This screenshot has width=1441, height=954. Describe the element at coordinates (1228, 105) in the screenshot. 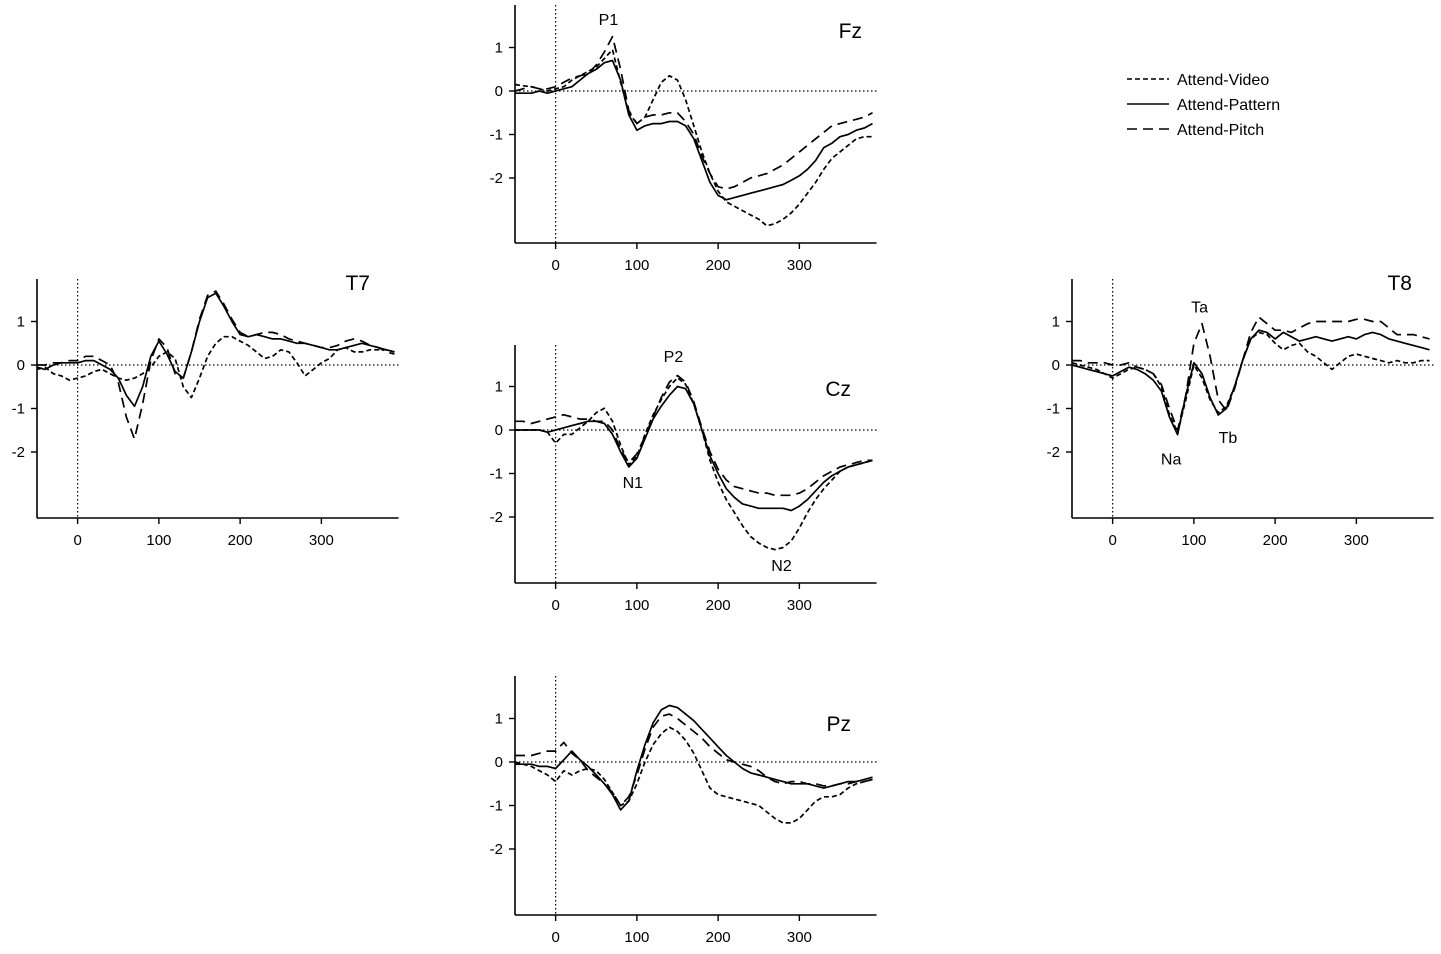

I see `legend-label-attend-pattern: Attend-Pattern` at that location.